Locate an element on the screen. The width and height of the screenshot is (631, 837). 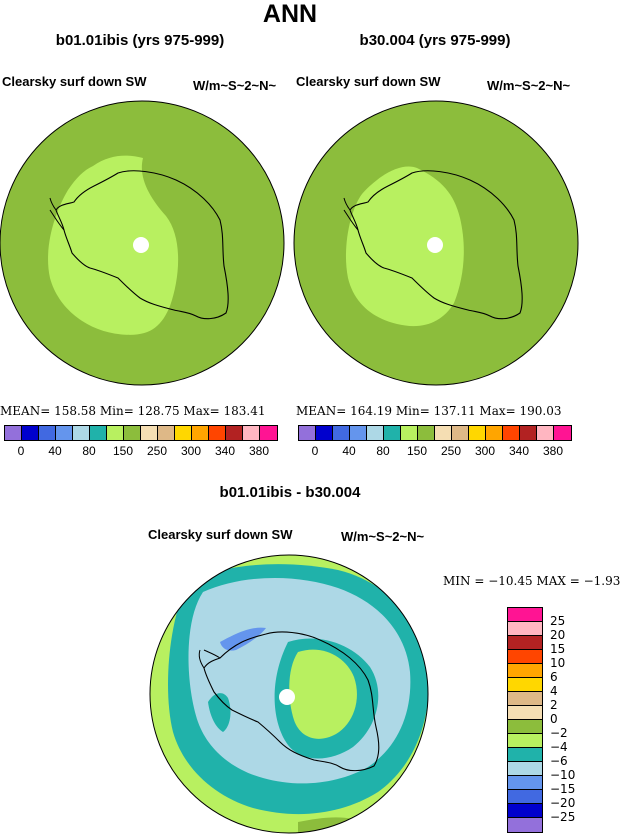
panel-2-pole-mask is located at coordinates (435, 245).